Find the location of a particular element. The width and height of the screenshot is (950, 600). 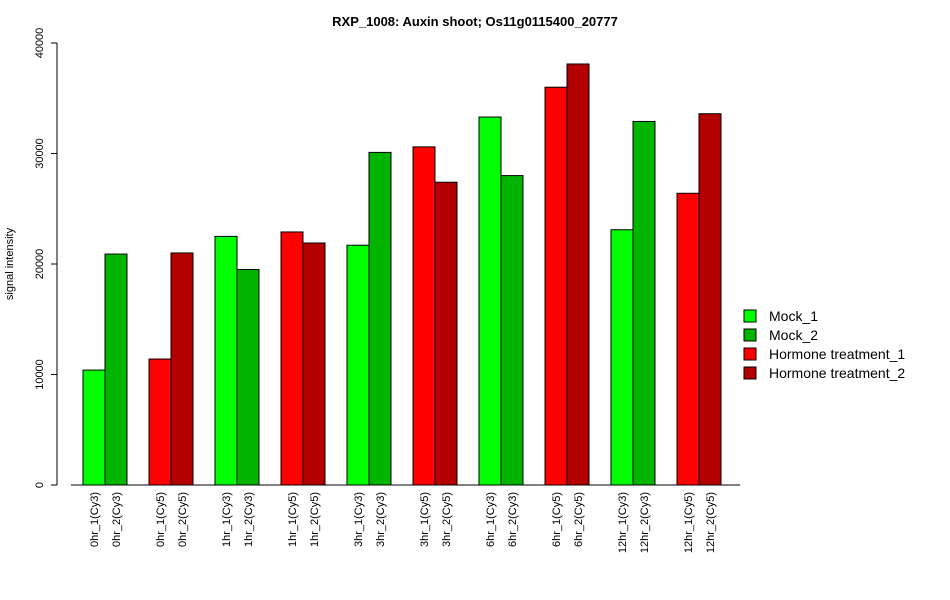

y-tick-label: 40000 is located at coordinates (40, 43).